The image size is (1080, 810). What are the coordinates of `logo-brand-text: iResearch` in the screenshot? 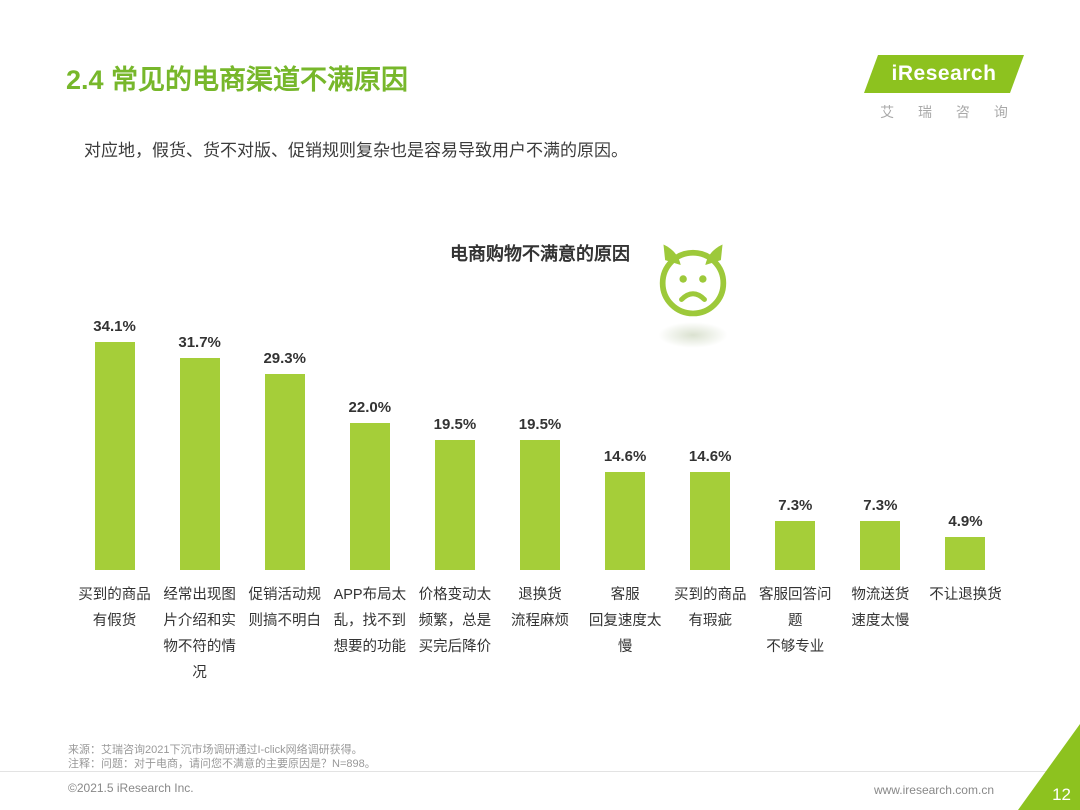 It's located at (944, 73).